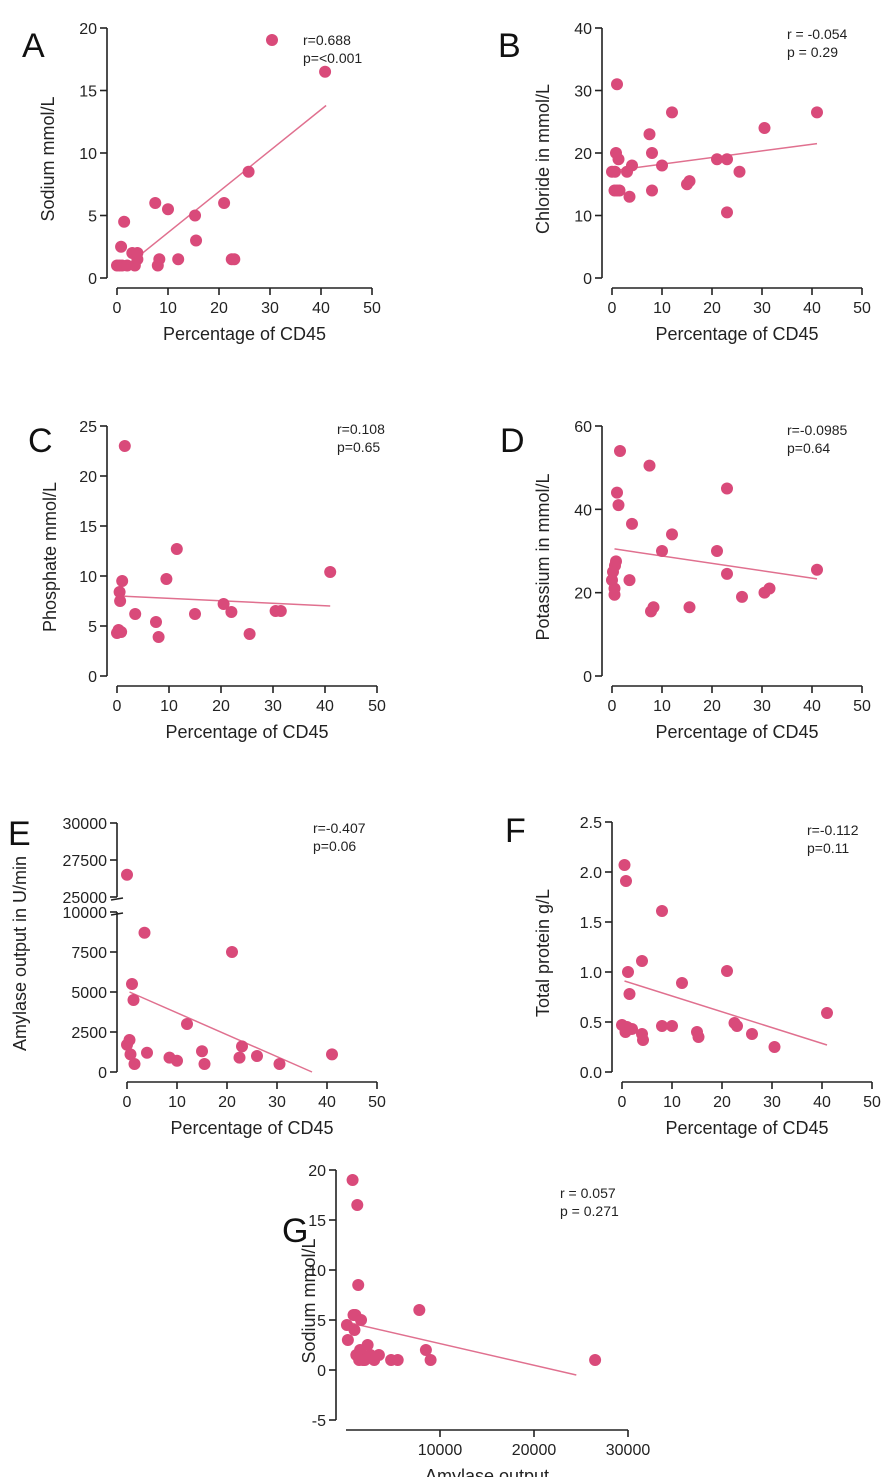 Image resolution: width=882 pixels, height=1477 pixels. Describe the element at coordinates (19, 834) in the screenshot. I see `panel-letter: E` at that location.